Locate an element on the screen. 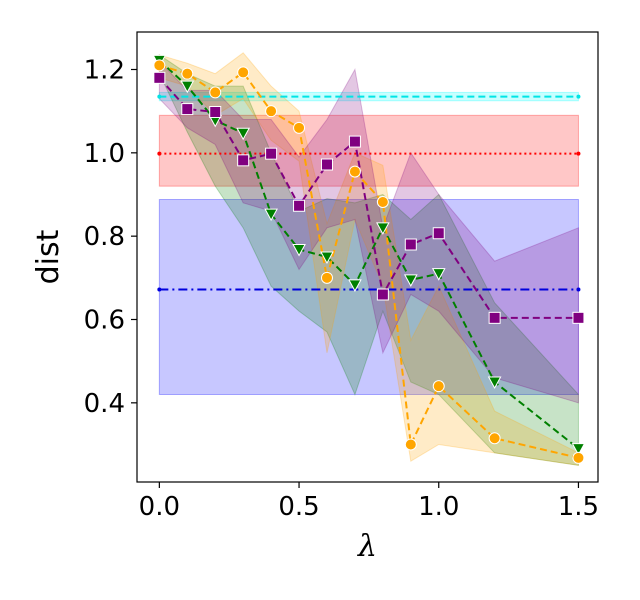 This screenshot has height=600, width=640. y-tick-label-4: 1.0 is located at coordinates (104, 154).